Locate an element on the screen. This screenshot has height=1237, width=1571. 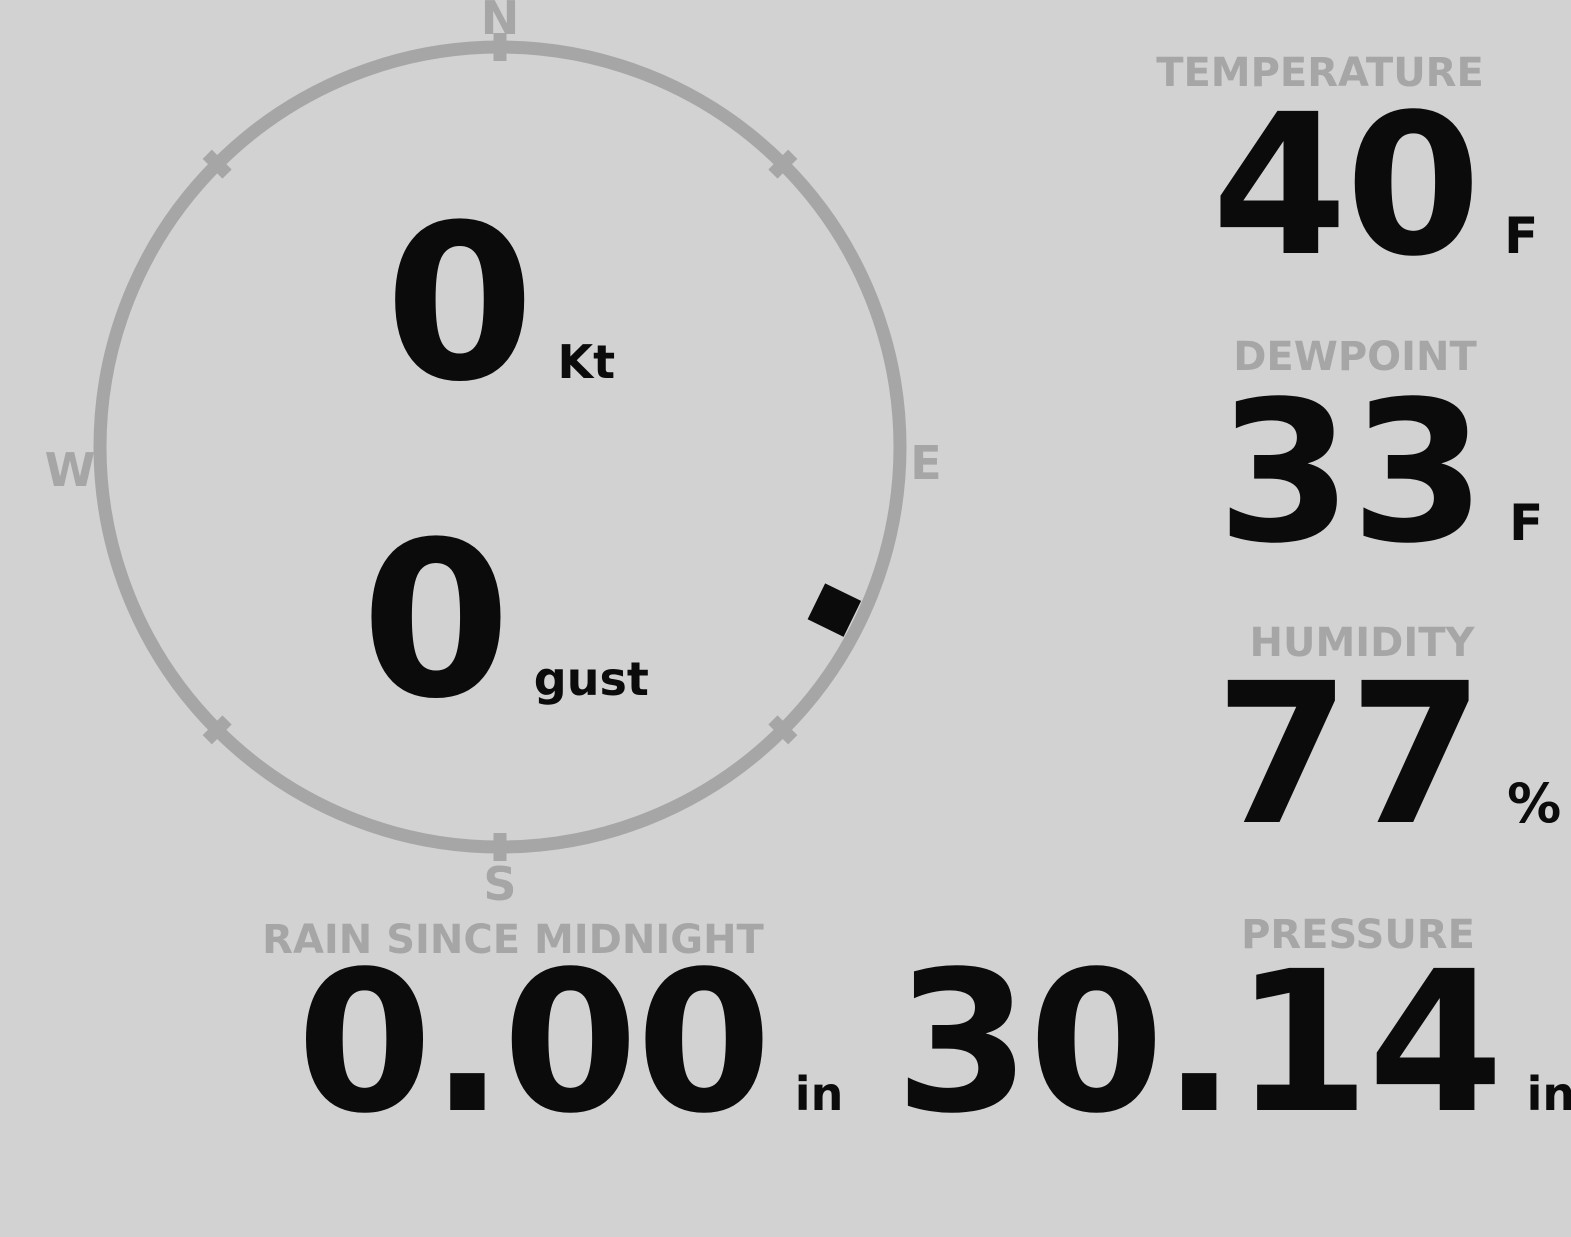
wind-speed-readout: 0 Kt is located at coordinates (500, 303).